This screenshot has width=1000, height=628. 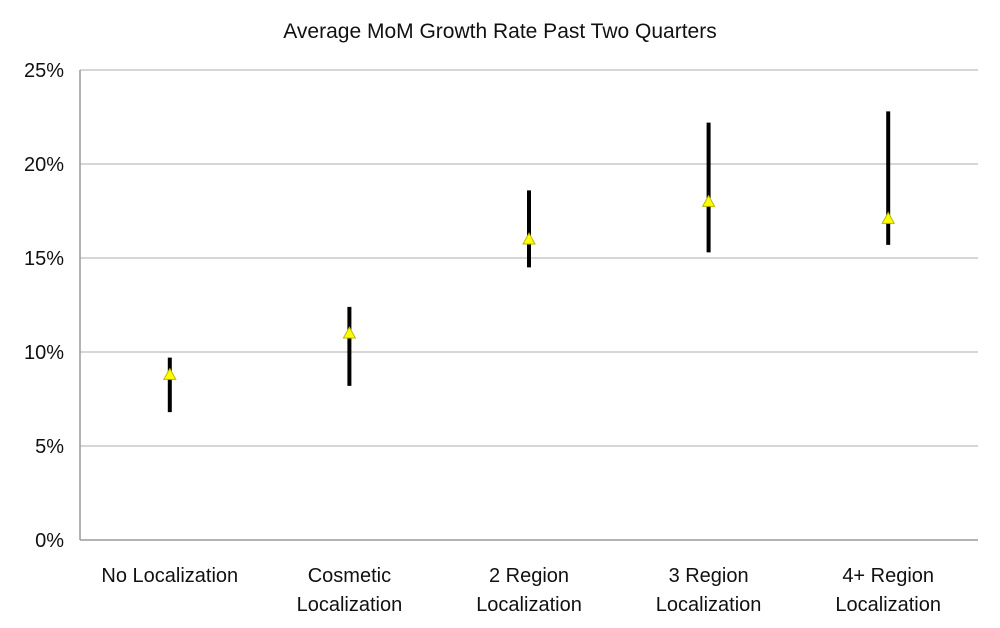 I want to click on x-tick-label: 3 Region Localization, so click(x=709, y=590).